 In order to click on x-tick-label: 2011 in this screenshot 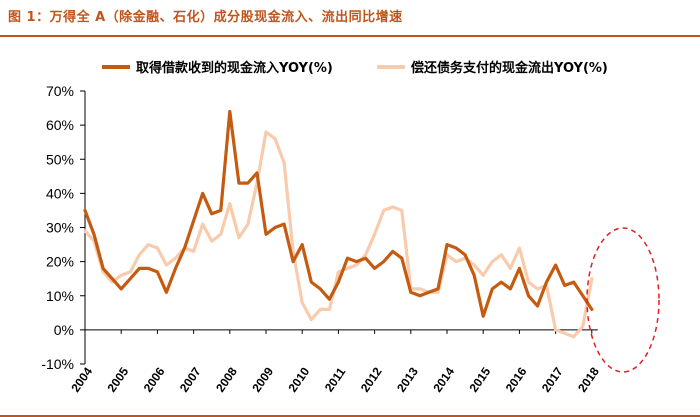, I will do `click(335, 380)`.